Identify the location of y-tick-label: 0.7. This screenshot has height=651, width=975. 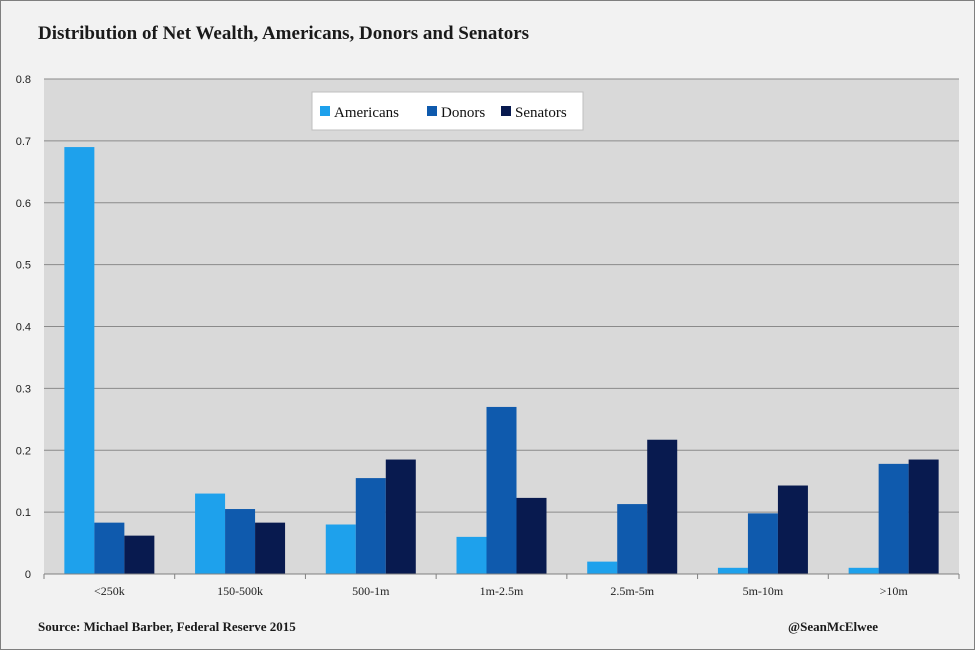
(23, 142).